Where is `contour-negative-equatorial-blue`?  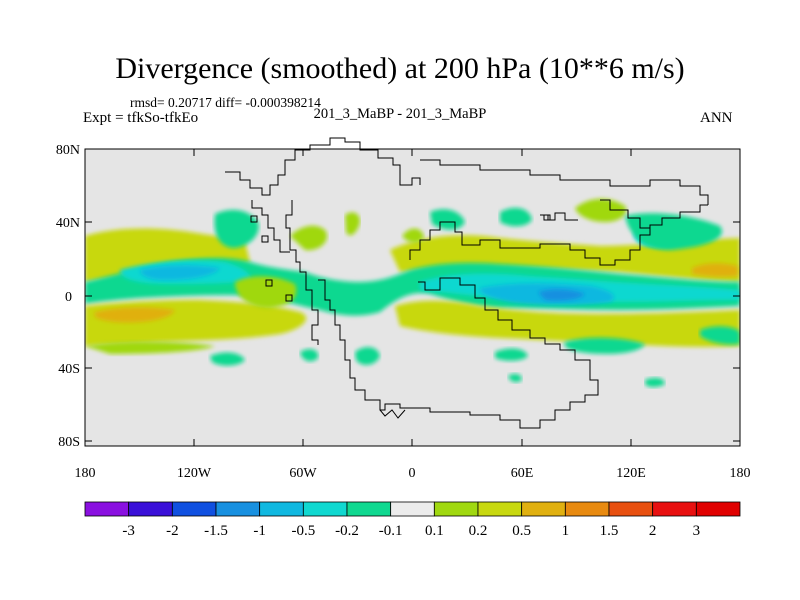
contour-negative-equatorial-blue is located at coordinates (180, 272).